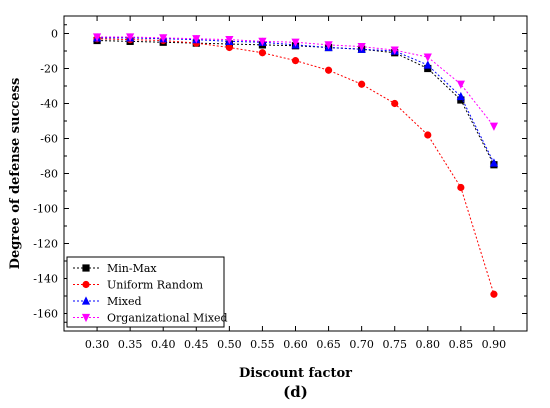  What do you see at coordinates (97, 344) in the screenshot?
I see `x-tick-label: 0.30` at bounding box center [97, 344].